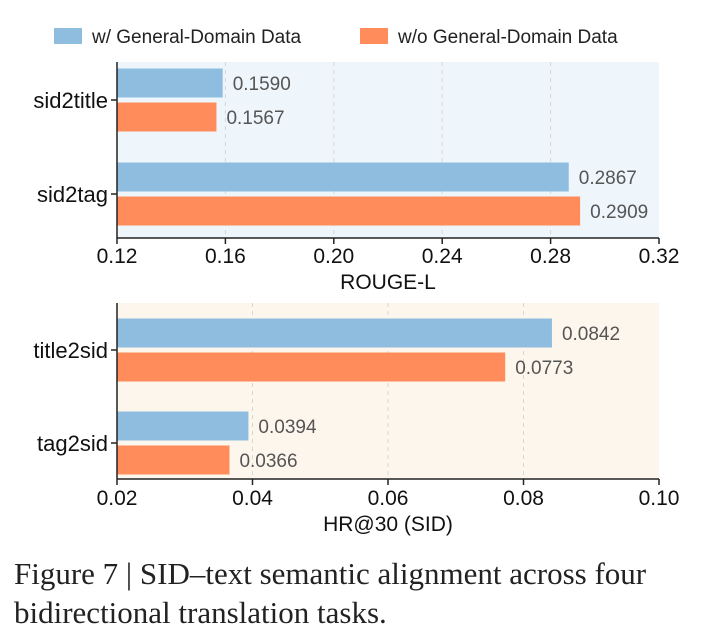 The height and width of the screenshot is (641, 707). I want to click on category-label: title2sid, so click(70, 350).